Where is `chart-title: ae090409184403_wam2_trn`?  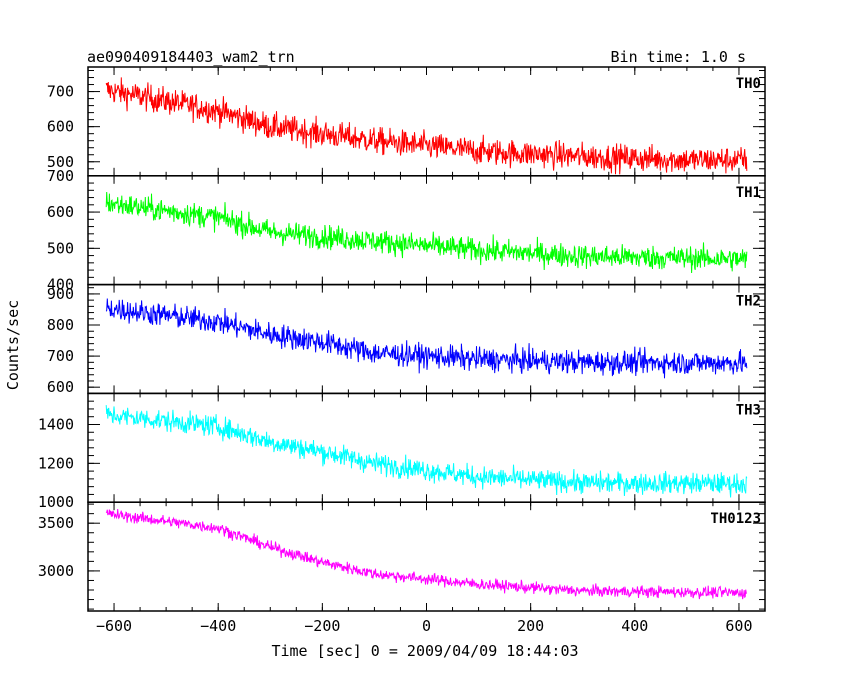 chart-title: ae090409184403_wam2_trn is located at coordinates (191, 57).